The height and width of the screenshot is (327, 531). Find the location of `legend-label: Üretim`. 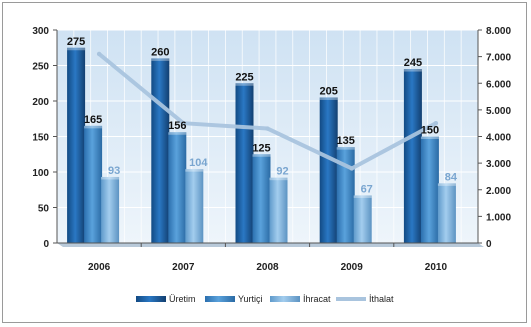

legend-label: Üretim is located at coordinates (182, 299).